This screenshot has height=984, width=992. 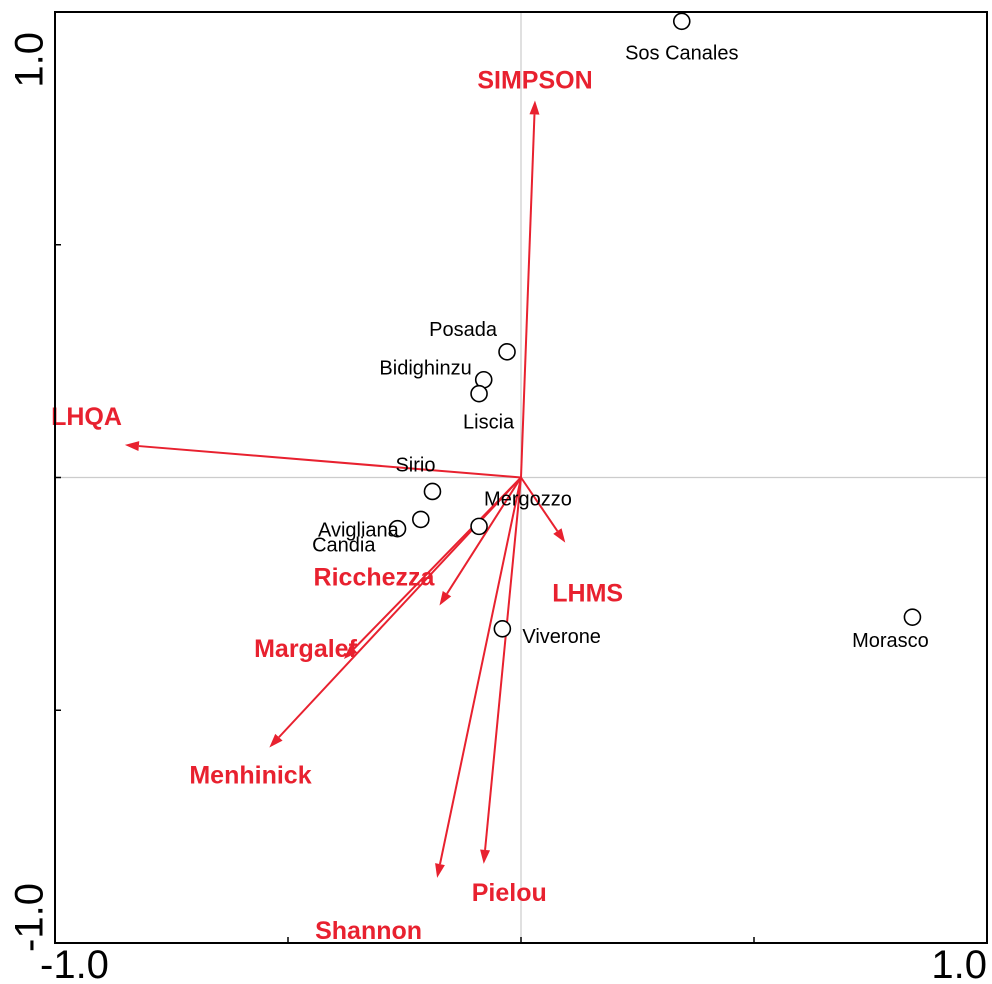 What do you see at coordinates (681, 53) in the screenshot?
I see `site-label-sos-canales: Sos Canales` at bounding box center [681, 53].